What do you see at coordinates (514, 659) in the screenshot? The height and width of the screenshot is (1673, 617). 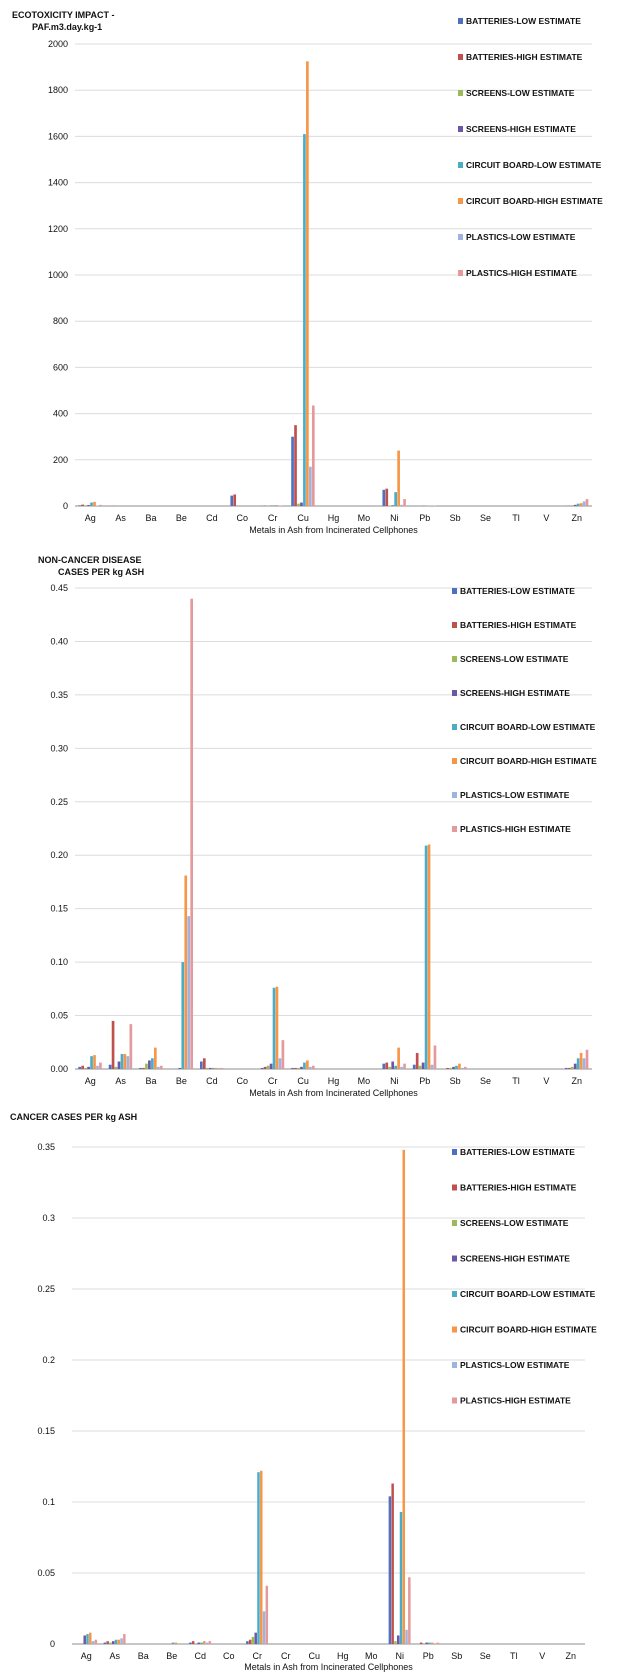 I see `legend-label: SCREENS-LOW ESTIMATE` at bounding box center [514, 659].